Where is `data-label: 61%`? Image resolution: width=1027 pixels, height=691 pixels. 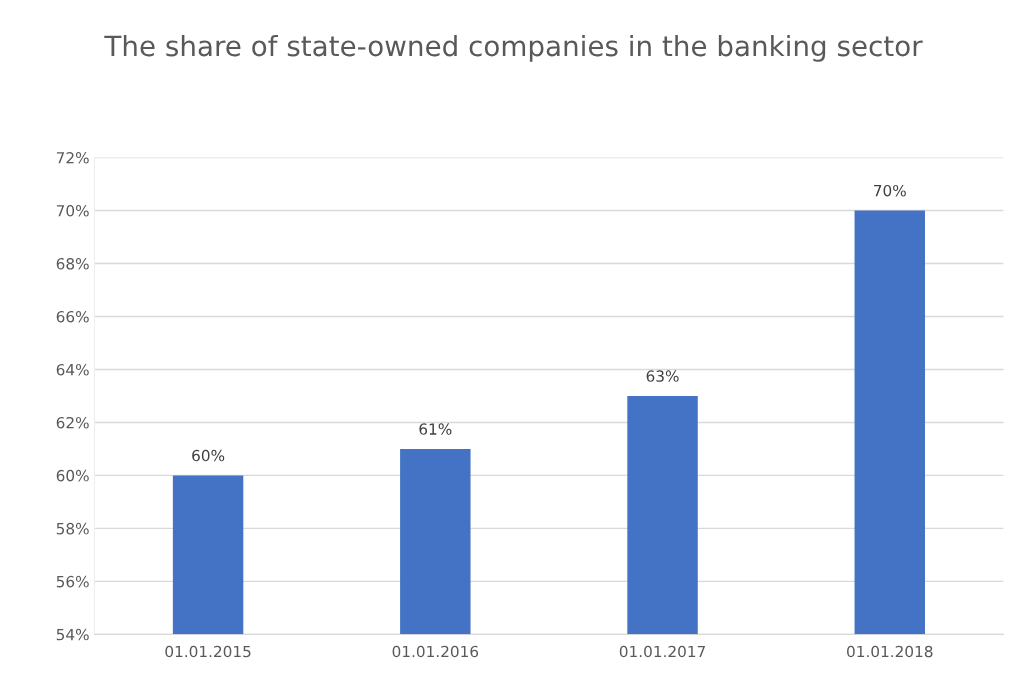 data-label: 61% is located at coordinates (435, 429).